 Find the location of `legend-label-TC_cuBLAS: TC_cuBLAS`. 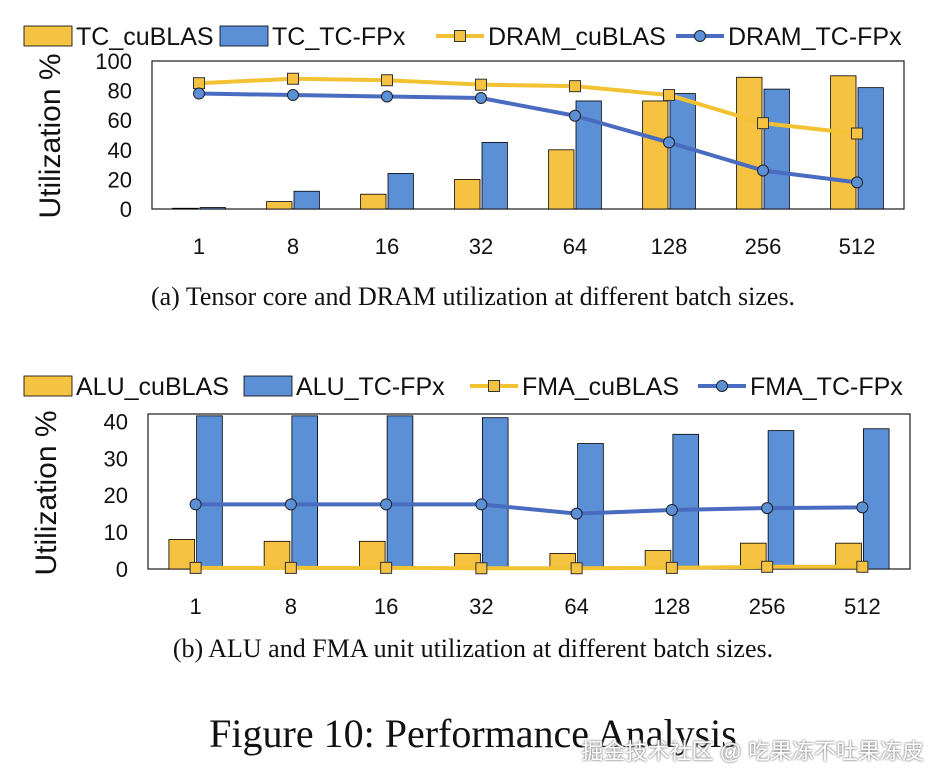

legend-label-TC_cuBLAS: TC_cuBLAS is located at coordinates (145, 37).